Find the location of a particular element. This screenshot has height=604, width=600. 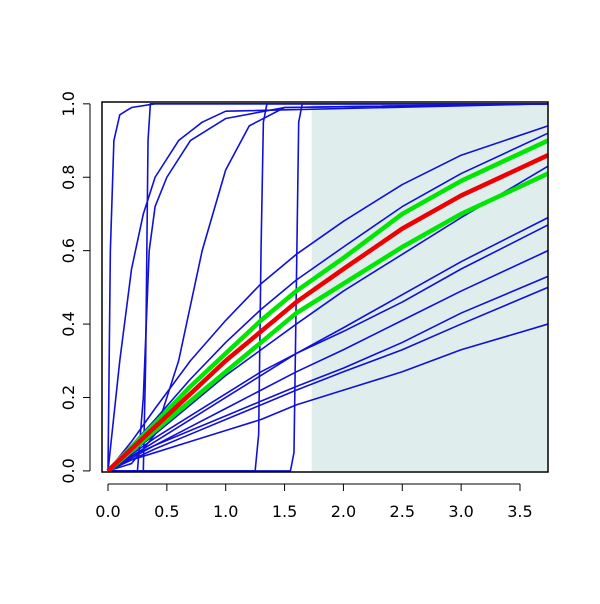

x-tick-label: 1.0 is located at coordinates (225, 511).